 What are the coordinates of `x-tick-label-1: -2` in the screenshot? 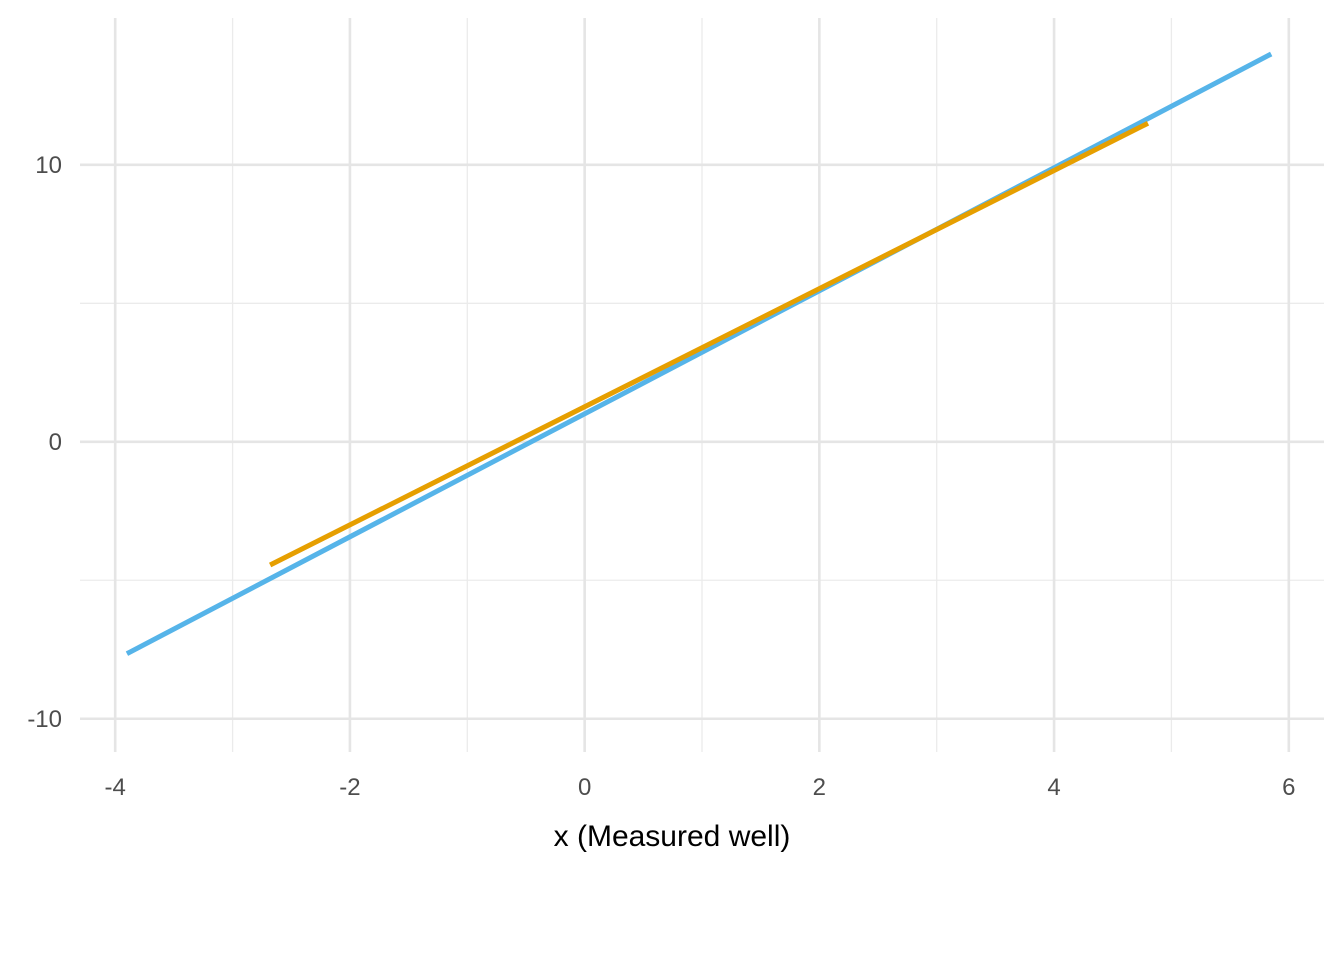 It's located at (349, 787).